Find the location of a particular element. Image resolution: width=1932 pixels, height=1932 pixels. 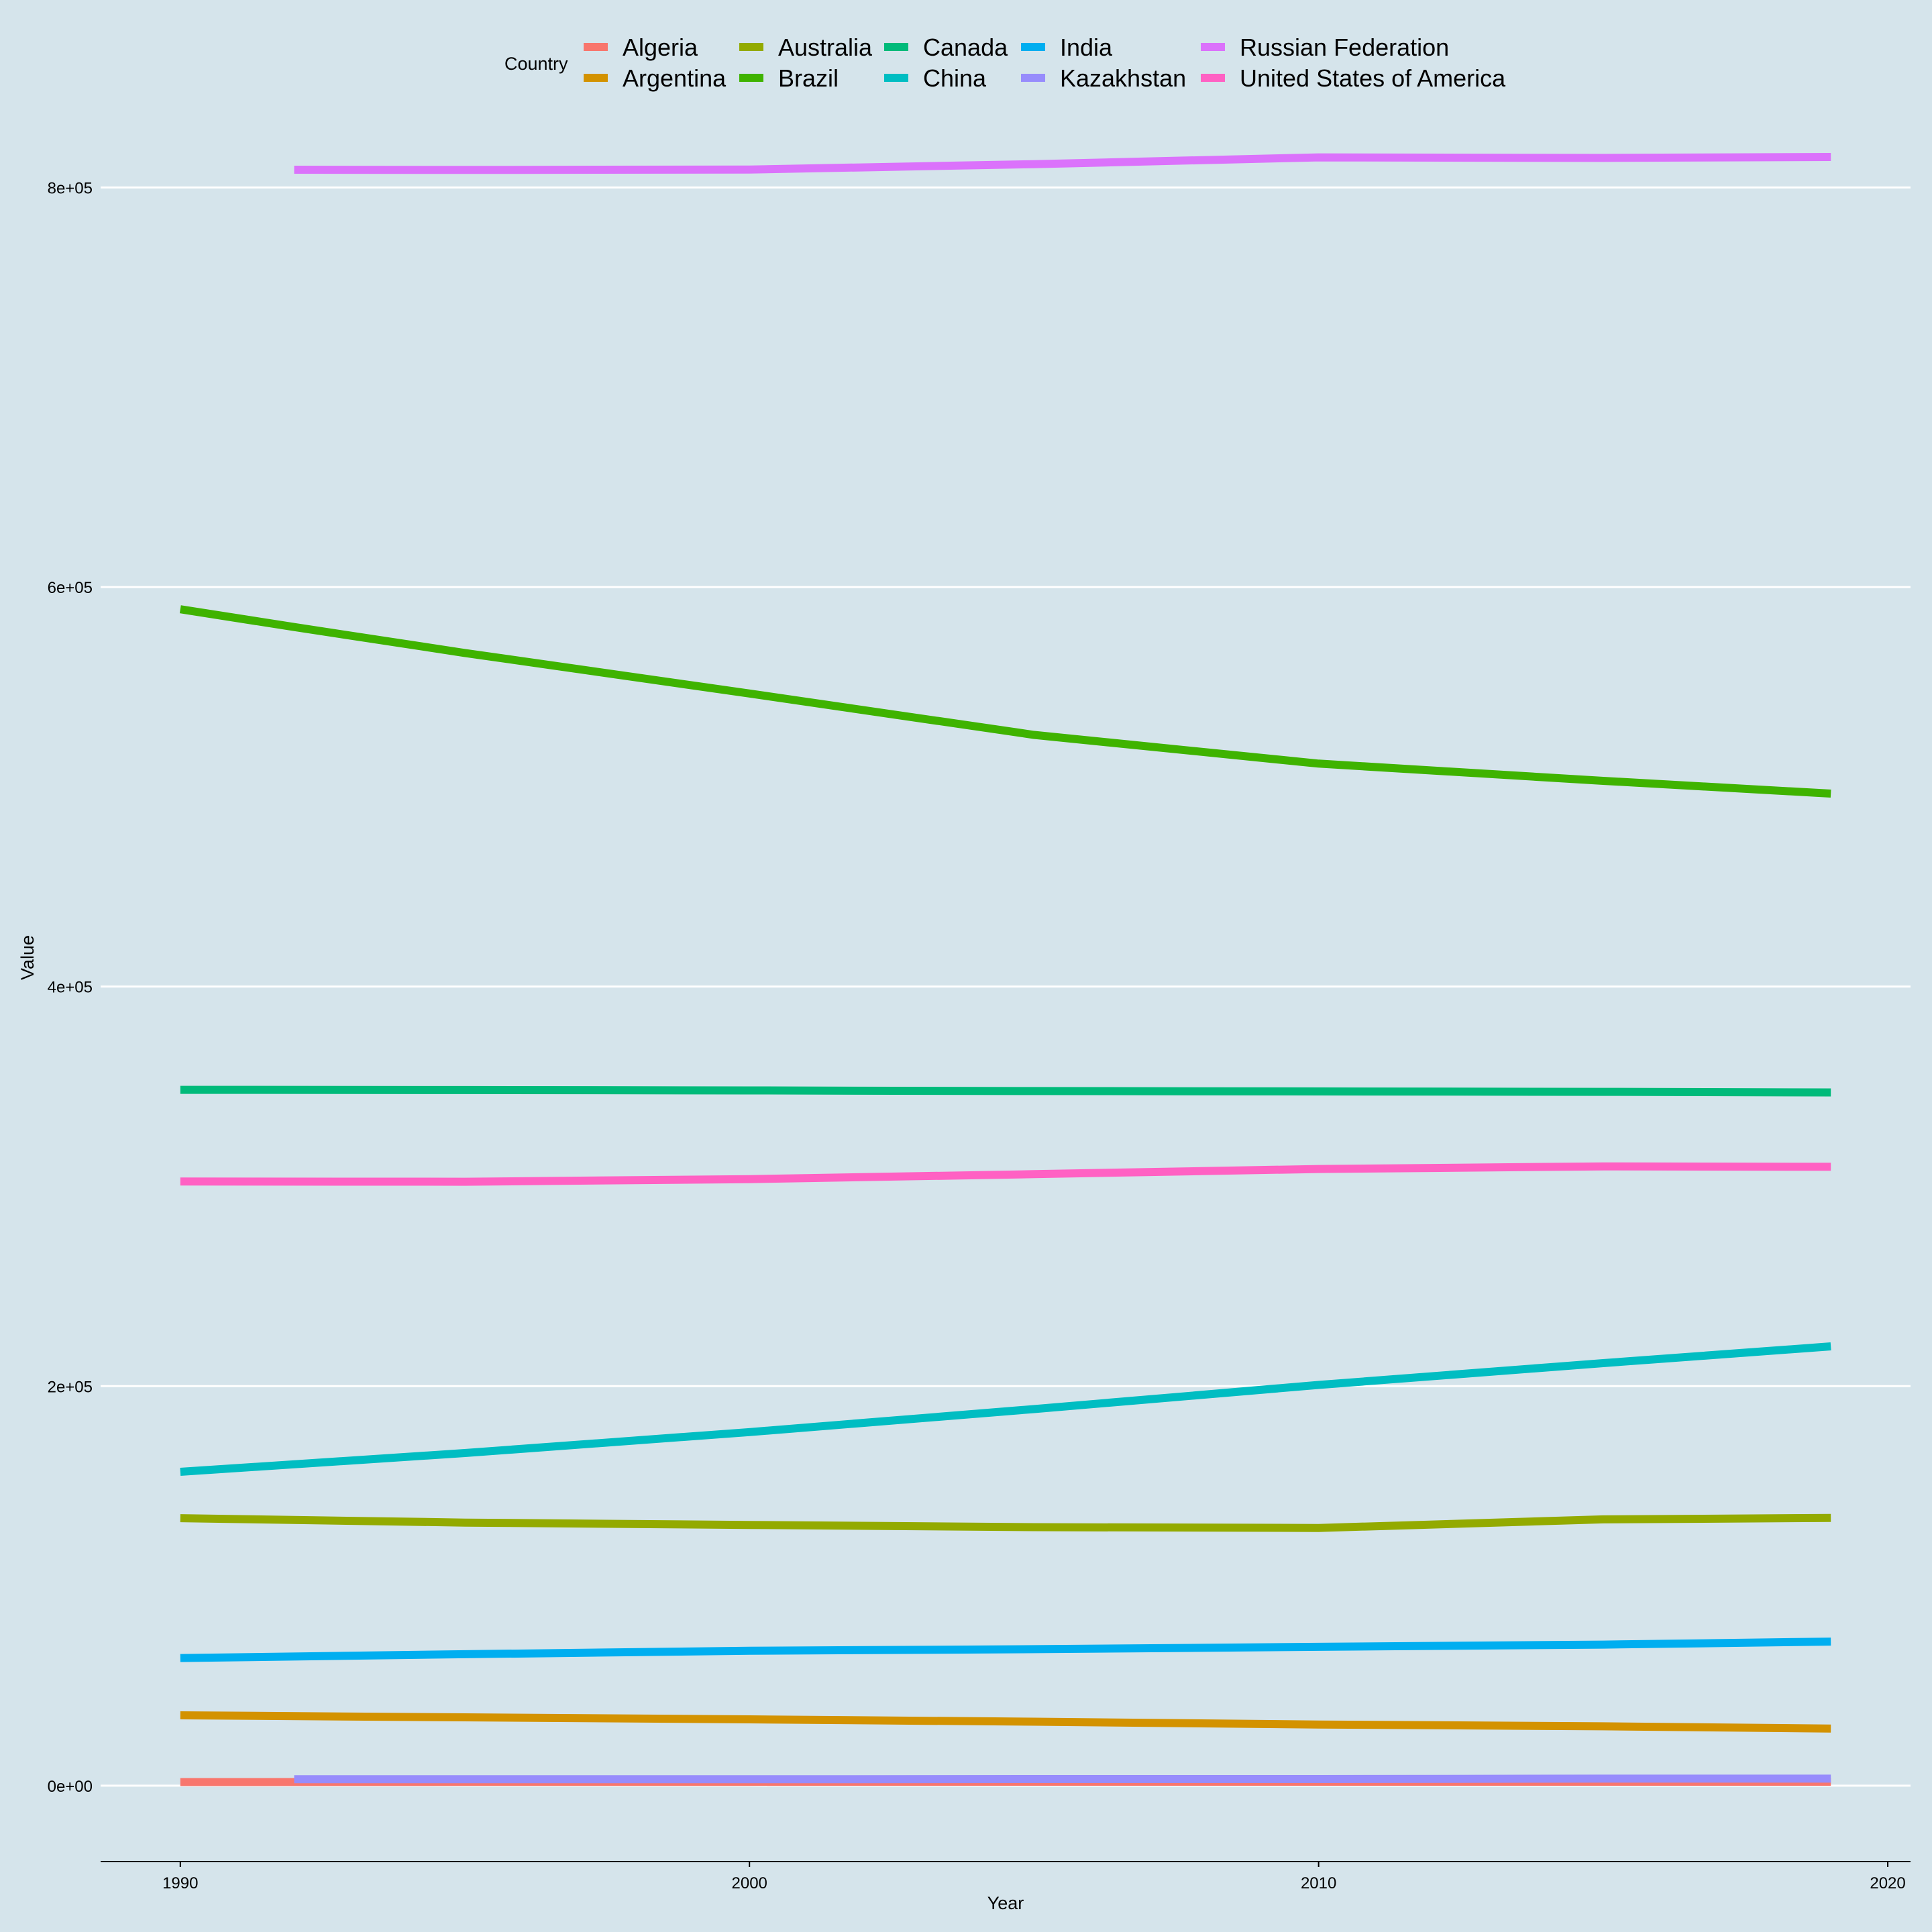

series-line-argentina is located at coordinates (1005, 1722).